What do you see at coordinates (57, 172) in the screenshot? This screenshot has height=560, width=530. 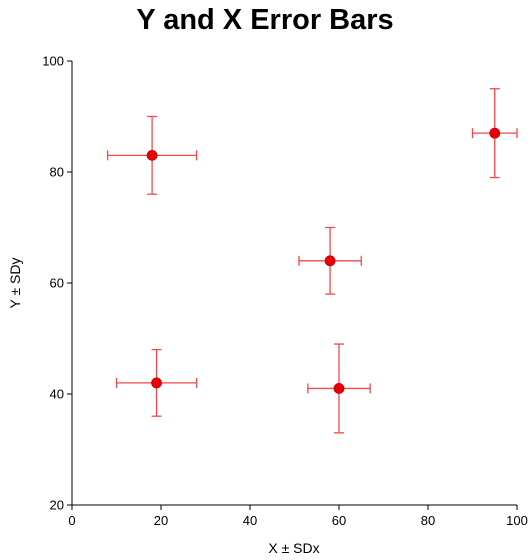 I see `y-tick-label: 80` at bounding box center [57, 172].